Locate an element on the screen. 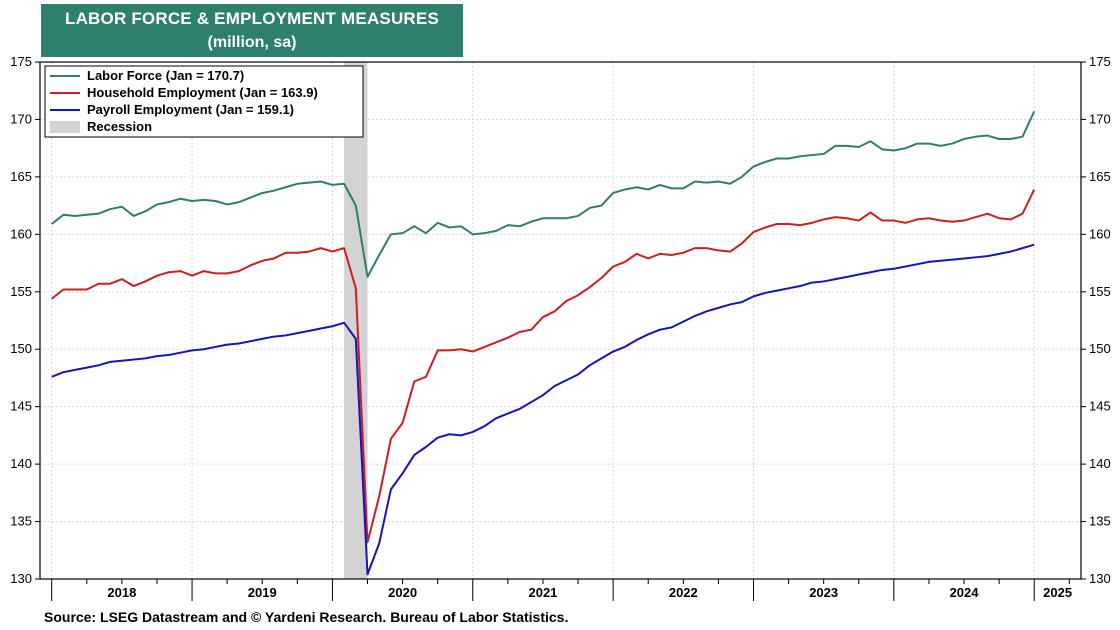  y-tick-label-left: 165 is located at coordinates (21, 176).